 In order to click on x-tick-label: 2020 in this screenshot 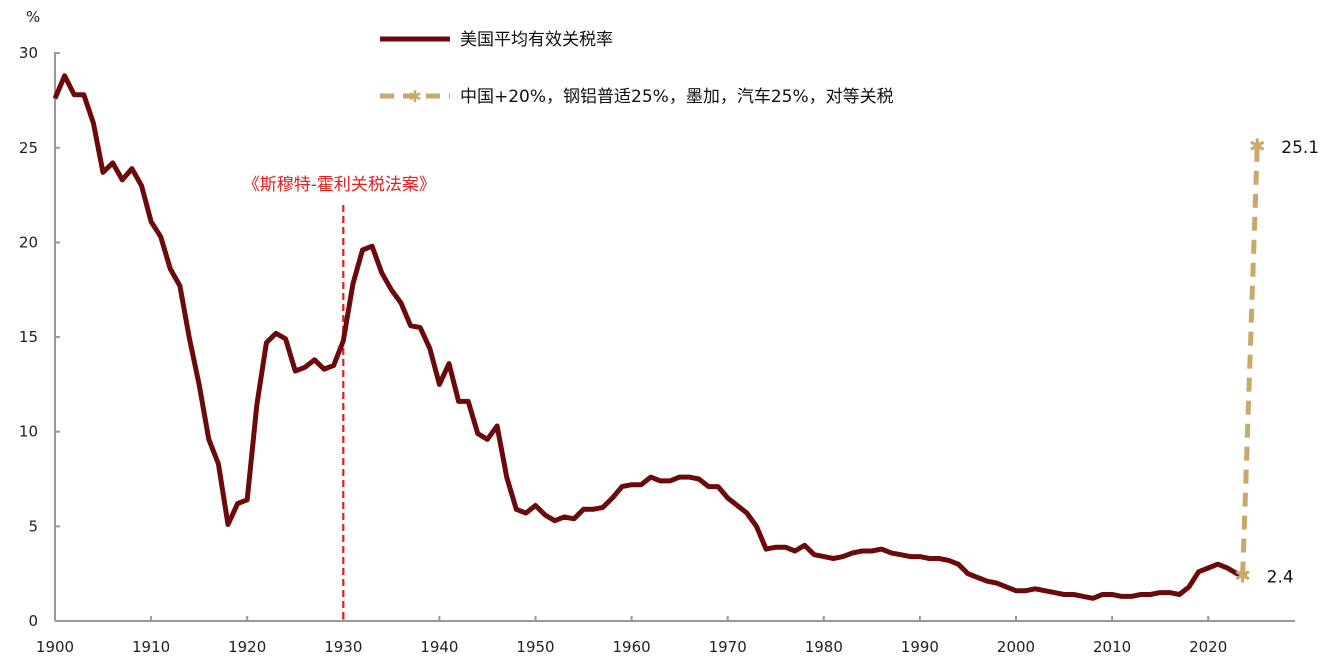, I will do `click(1208, 647)`.